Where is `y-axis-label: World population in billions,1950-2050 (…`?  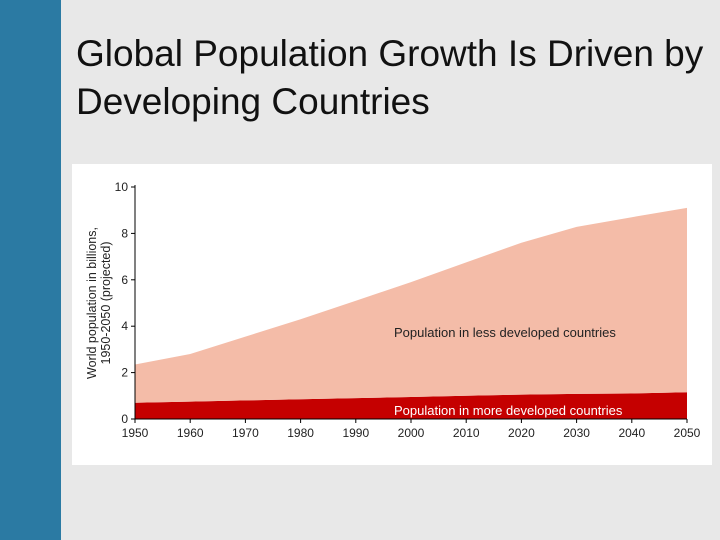
y-axis-label: World population in billions,1950-2050 (… is located at coordinates (99, 303).